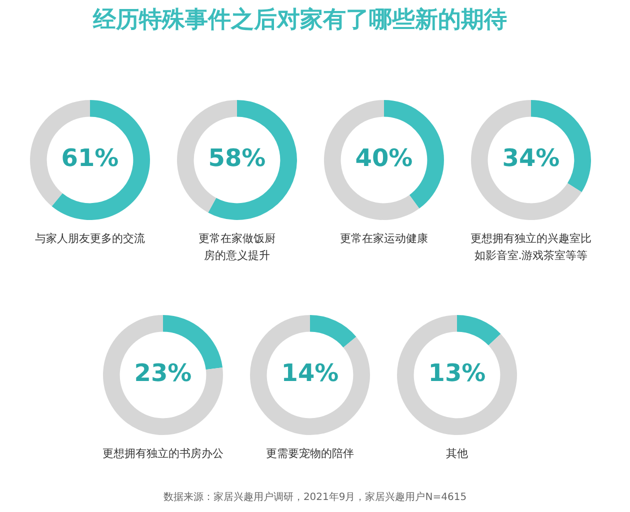 The height and width of the screenshot is (512, 630). What do you see at coordinates (457, 373) in the screenshot?
I see `data-label: 13%` at bounding box center [457, 373].